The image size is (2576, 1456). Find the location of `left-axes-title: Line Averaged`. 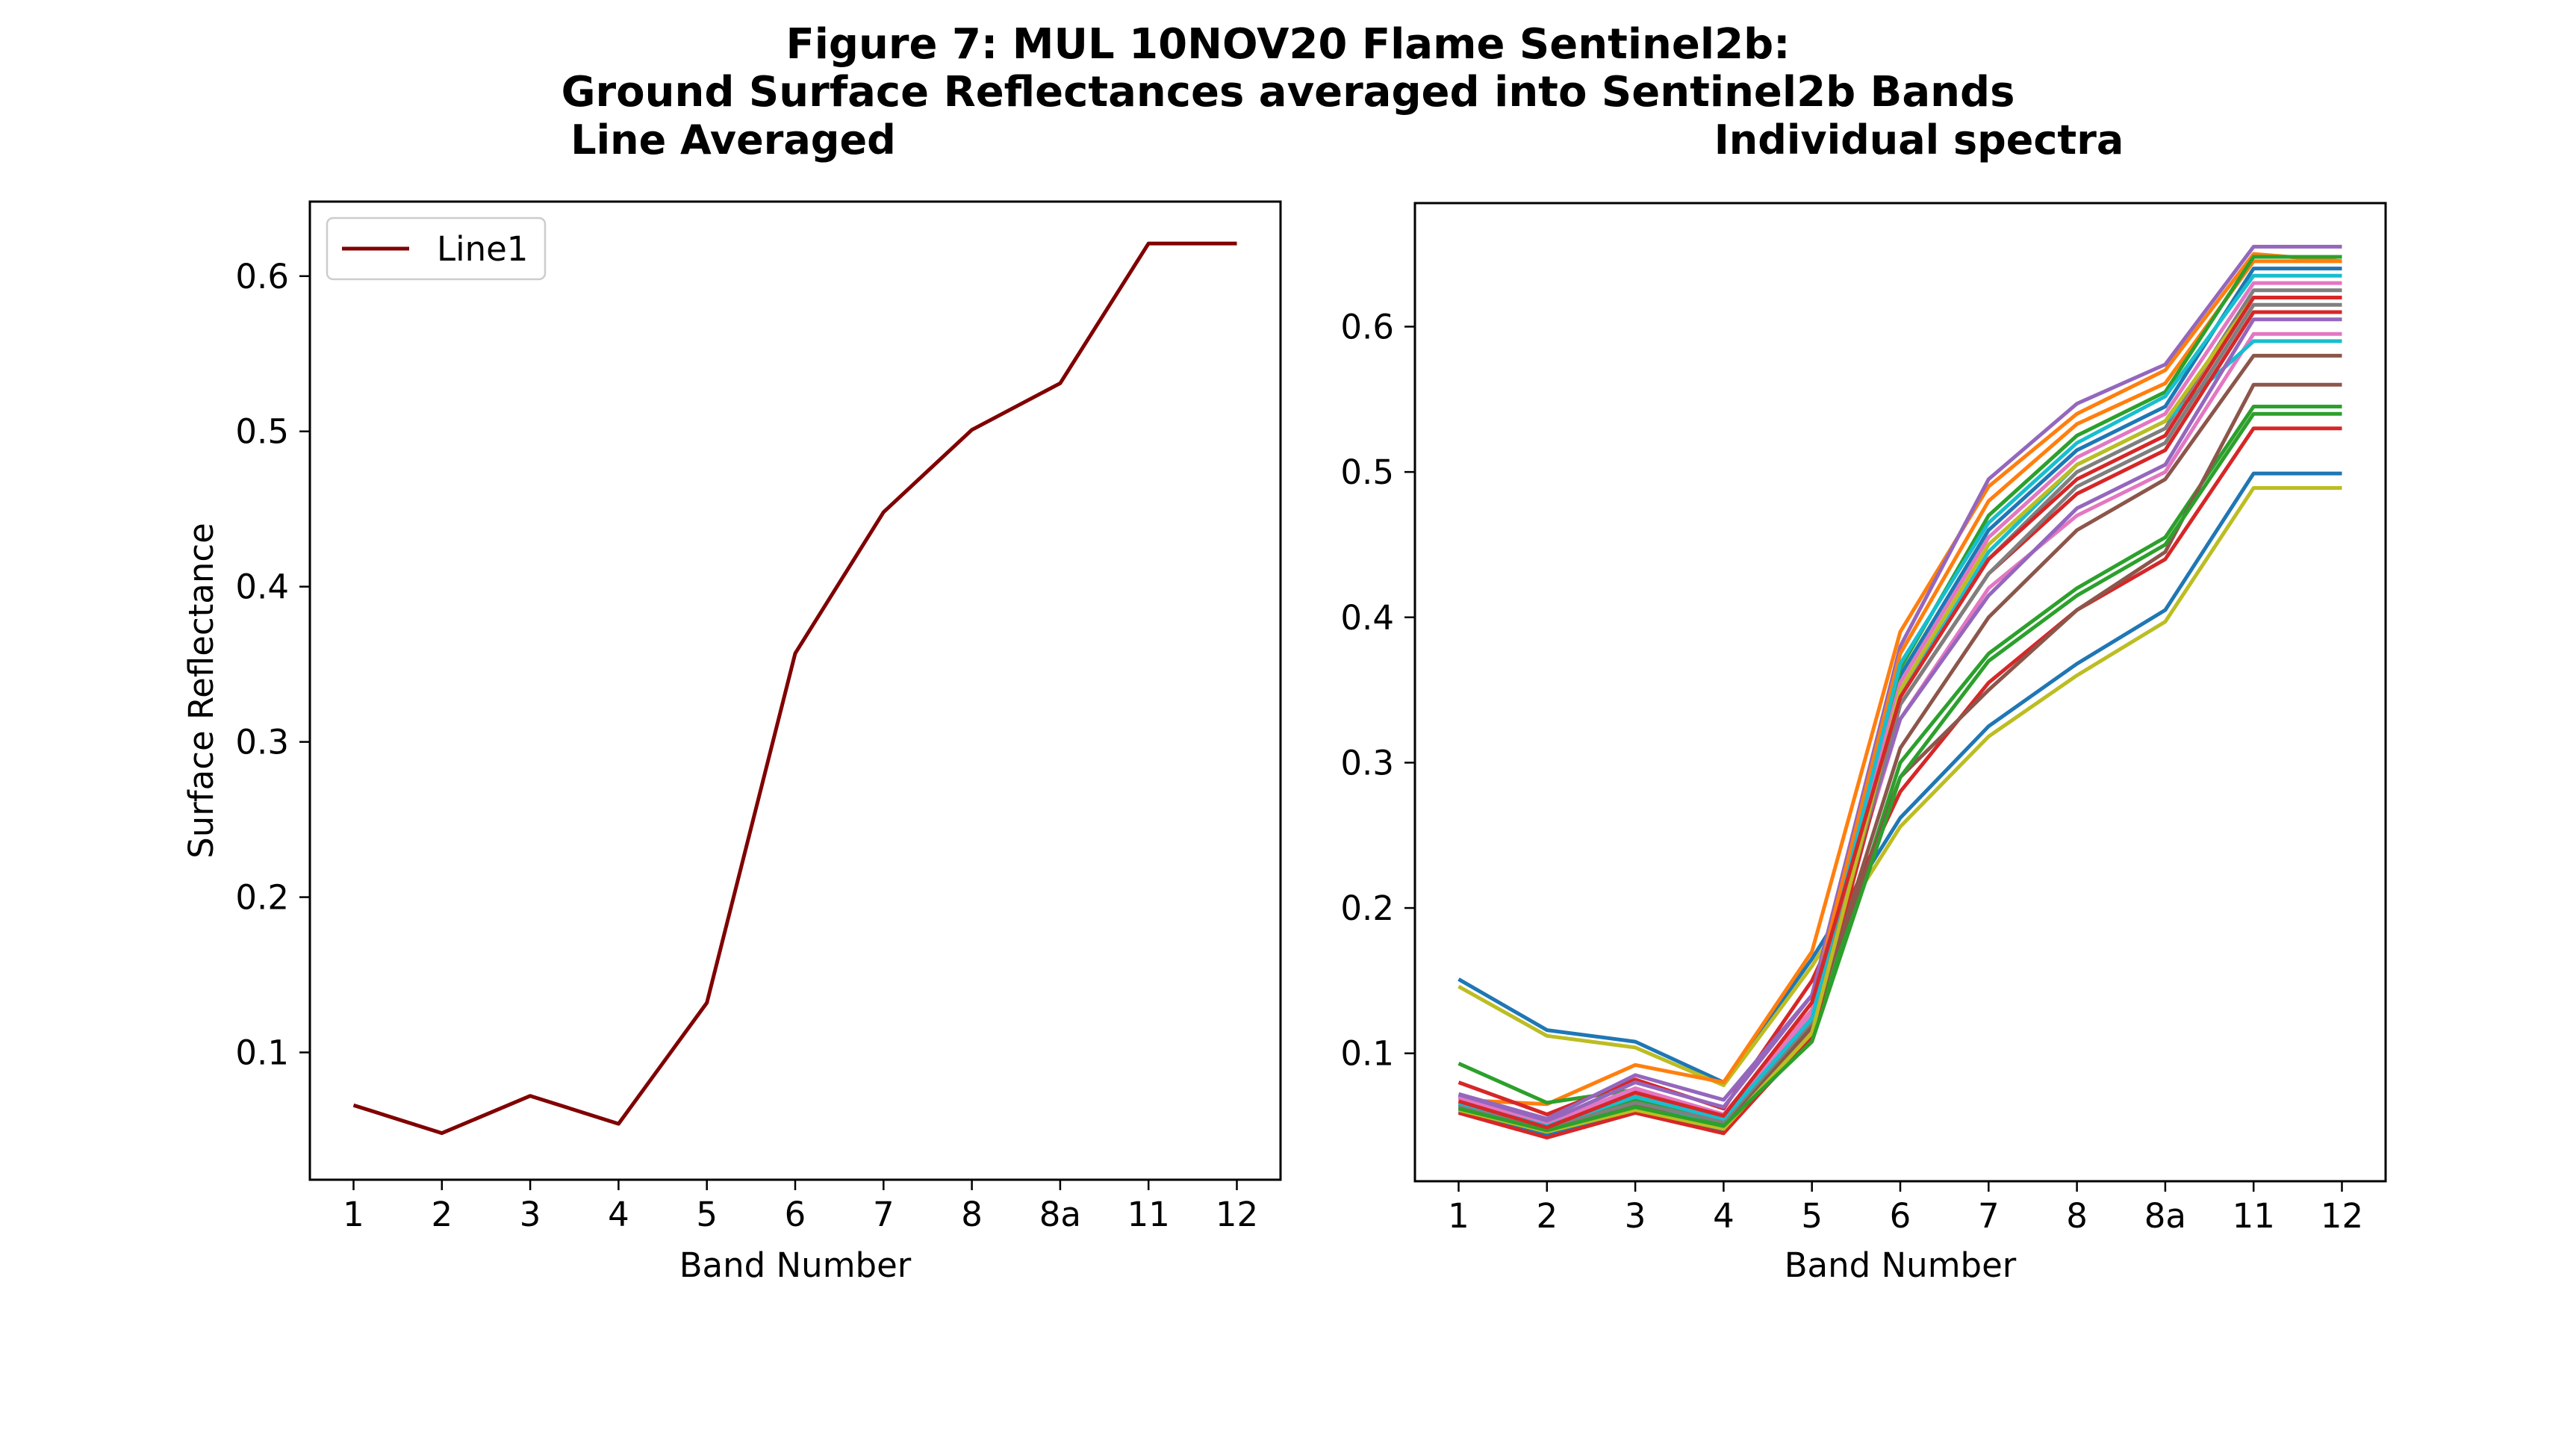

left-axes-title: Line Averaged is located at coordinates (732, 140).